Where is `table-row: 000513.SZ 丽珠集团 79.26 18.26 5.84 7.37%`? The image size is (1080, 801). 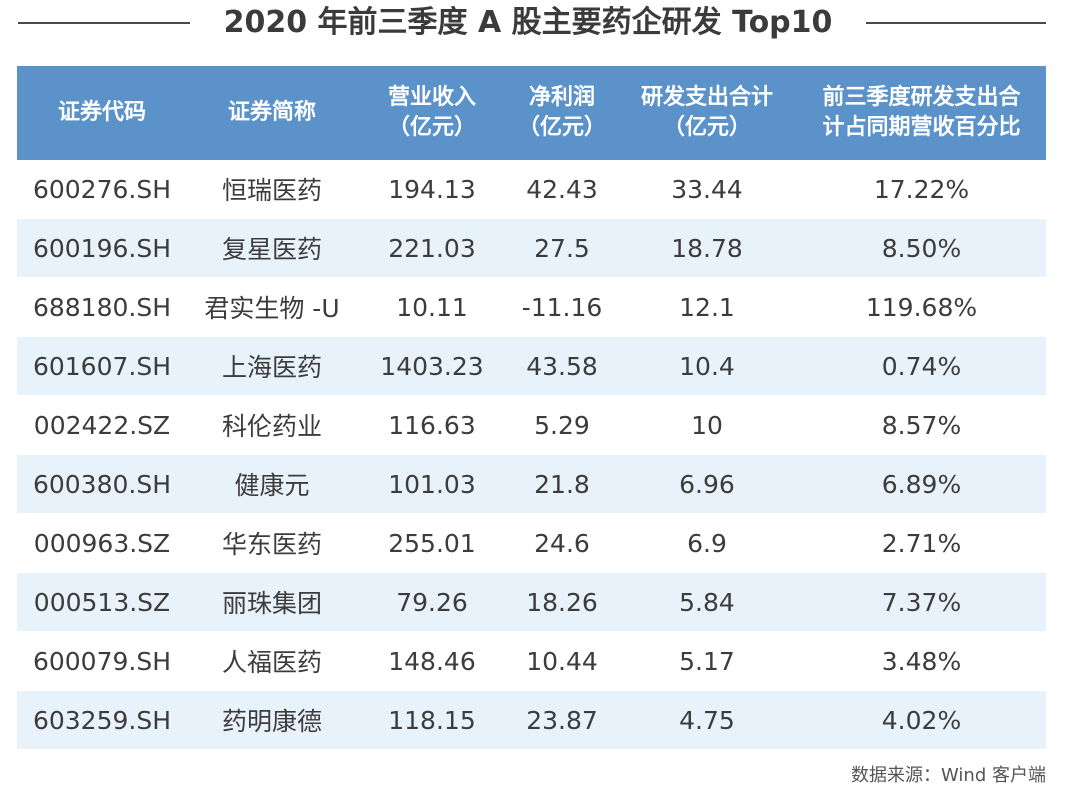
table-row: 000513.SZ 丽珠集团 79.26 18.26 5.84 7.37% is located at coordinates (531, 602).